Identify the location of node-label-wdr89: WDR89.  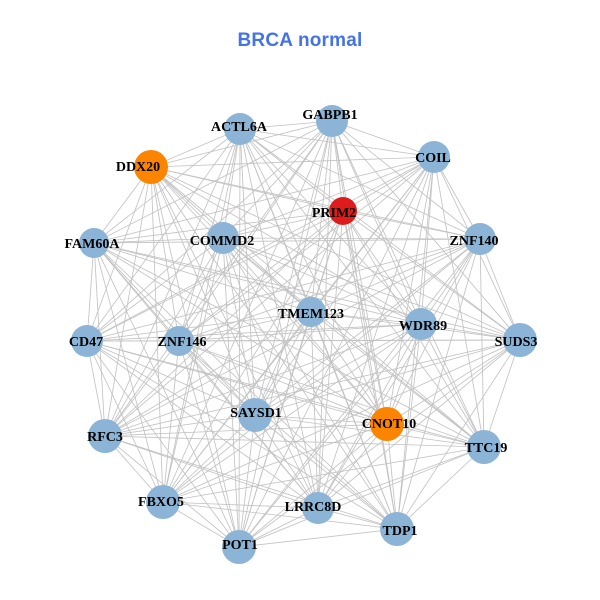
(423, 326).